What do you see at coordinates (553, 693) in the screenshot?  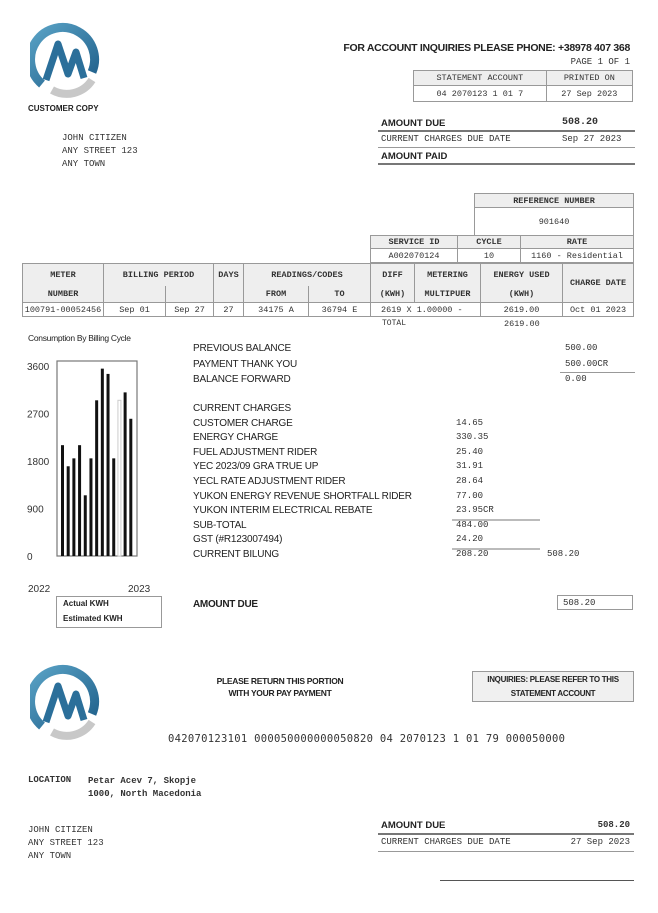 I see `inquiries-line-2: STATEMENT ACCOUNT` at bounding box center [553, 693].